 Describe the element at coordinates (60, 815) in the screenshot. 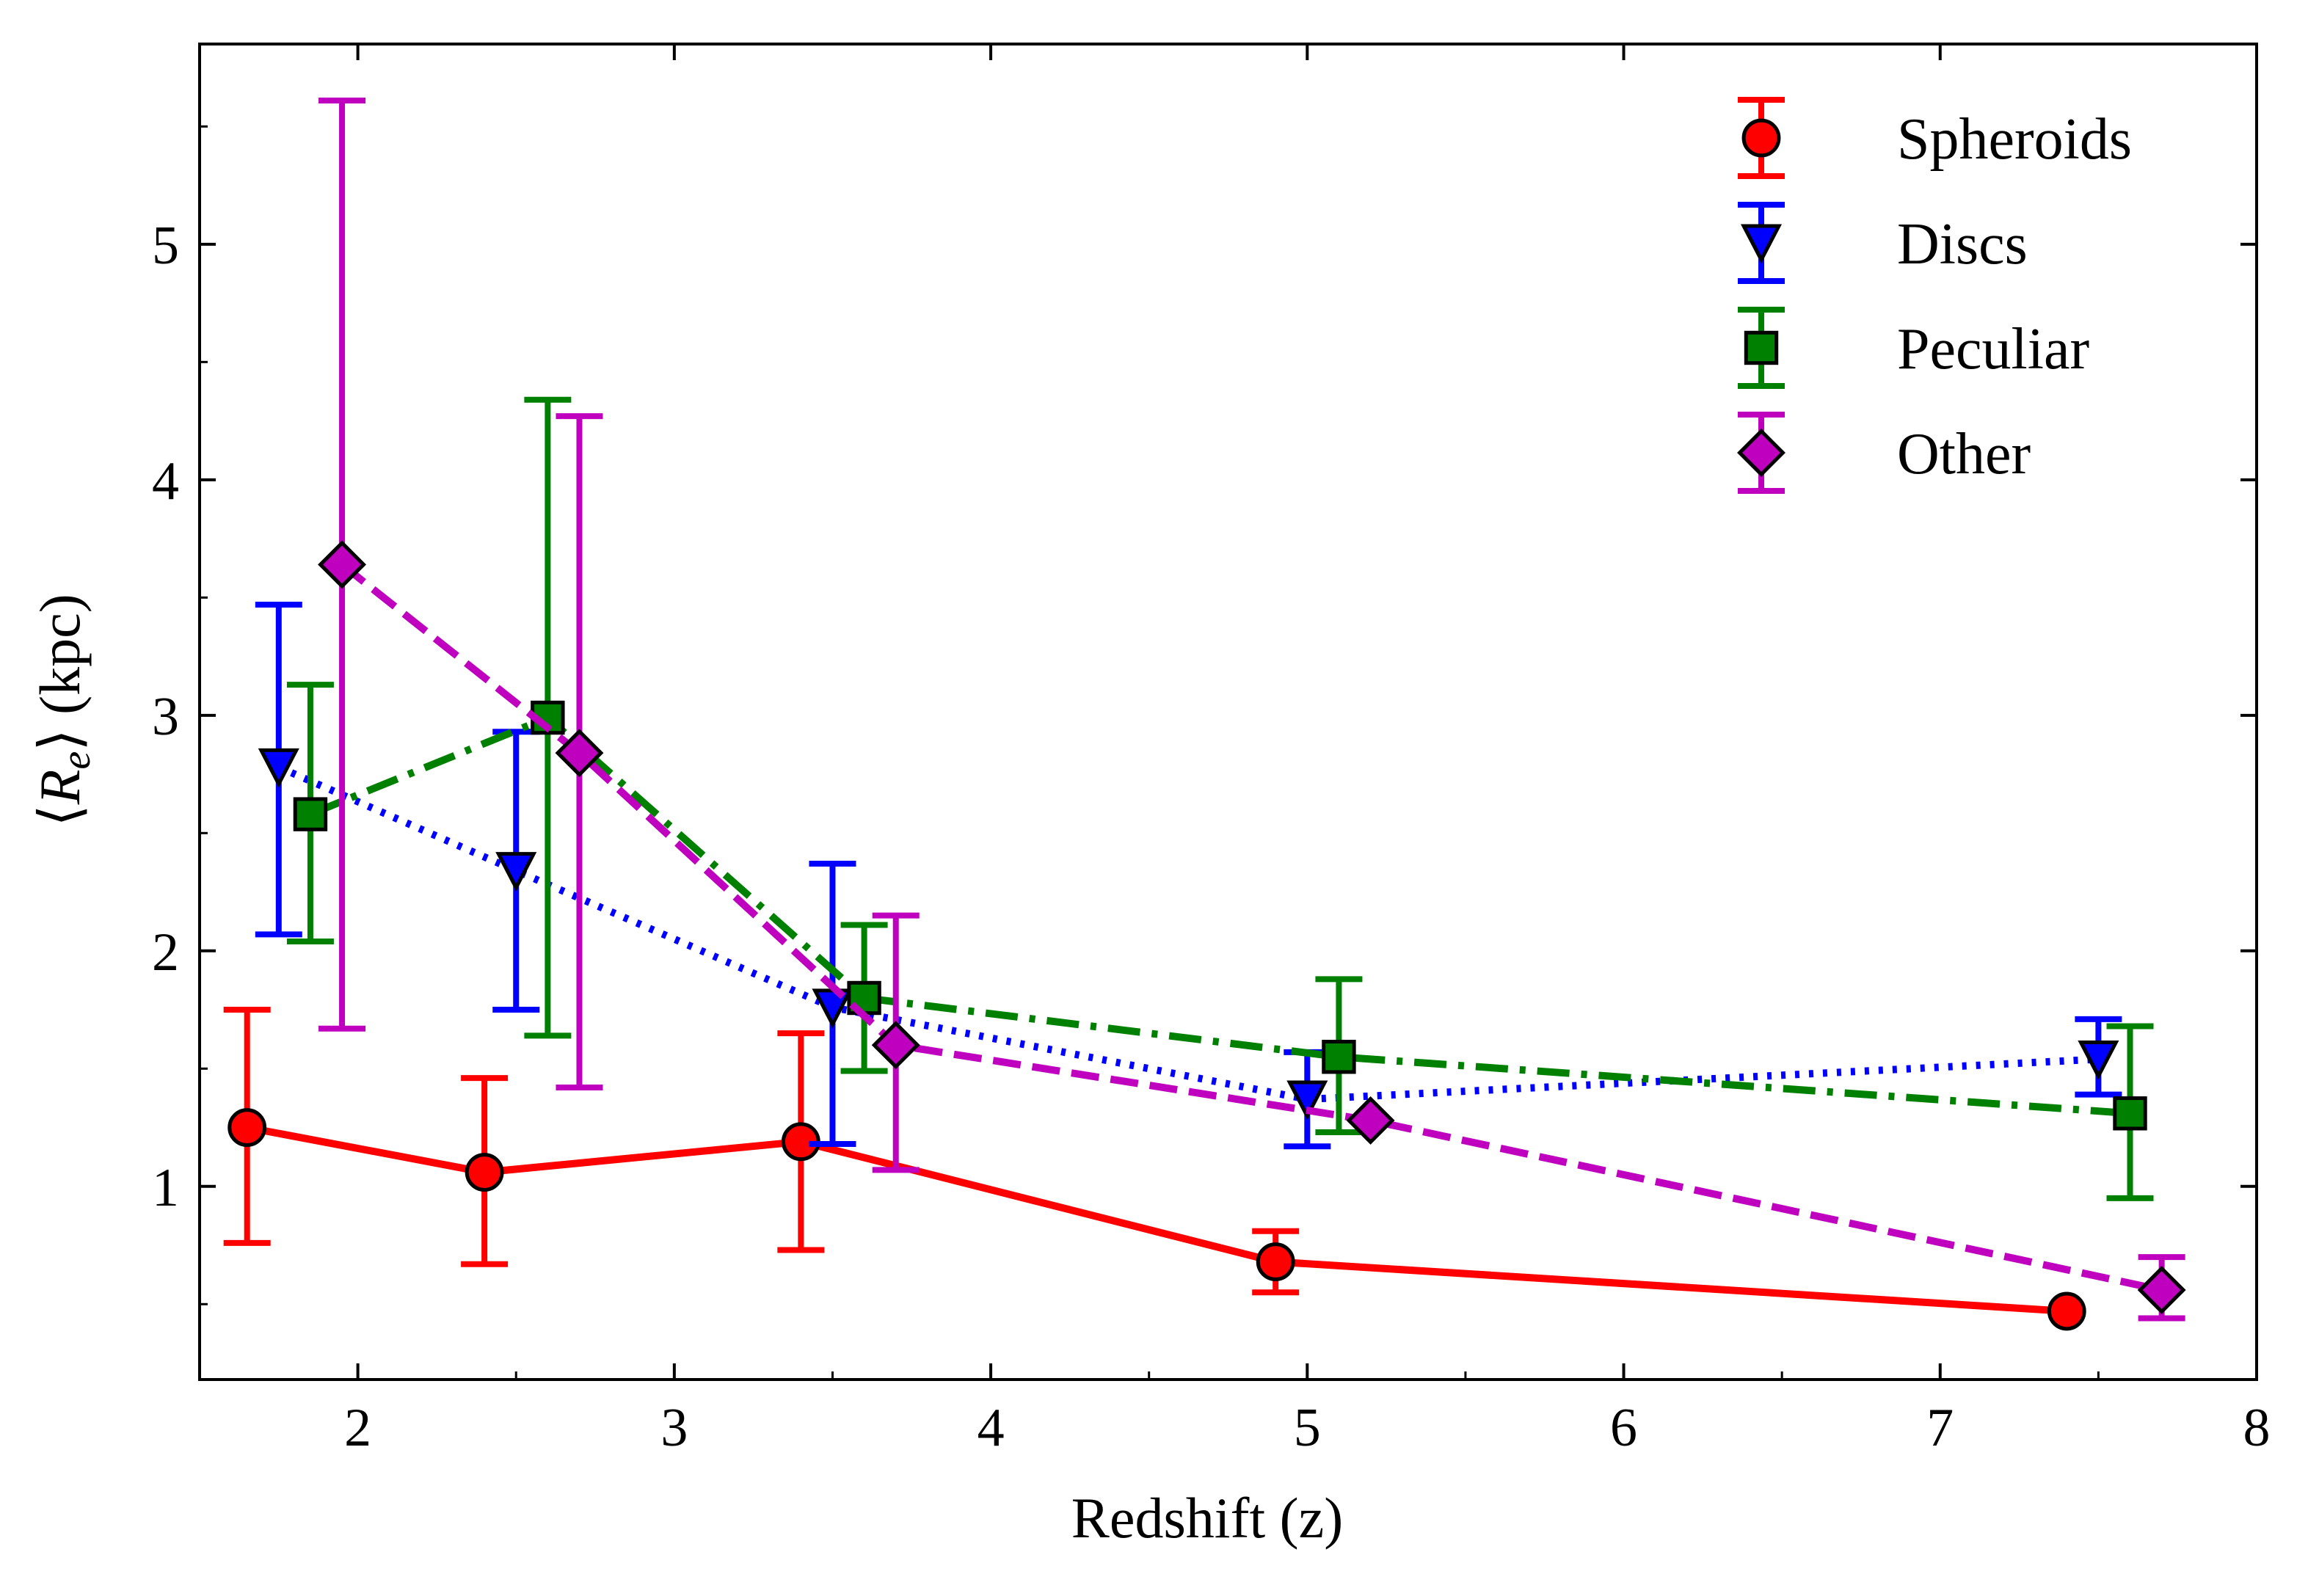

I see `y-axis-label-left-bracket: ⟨` at that location.